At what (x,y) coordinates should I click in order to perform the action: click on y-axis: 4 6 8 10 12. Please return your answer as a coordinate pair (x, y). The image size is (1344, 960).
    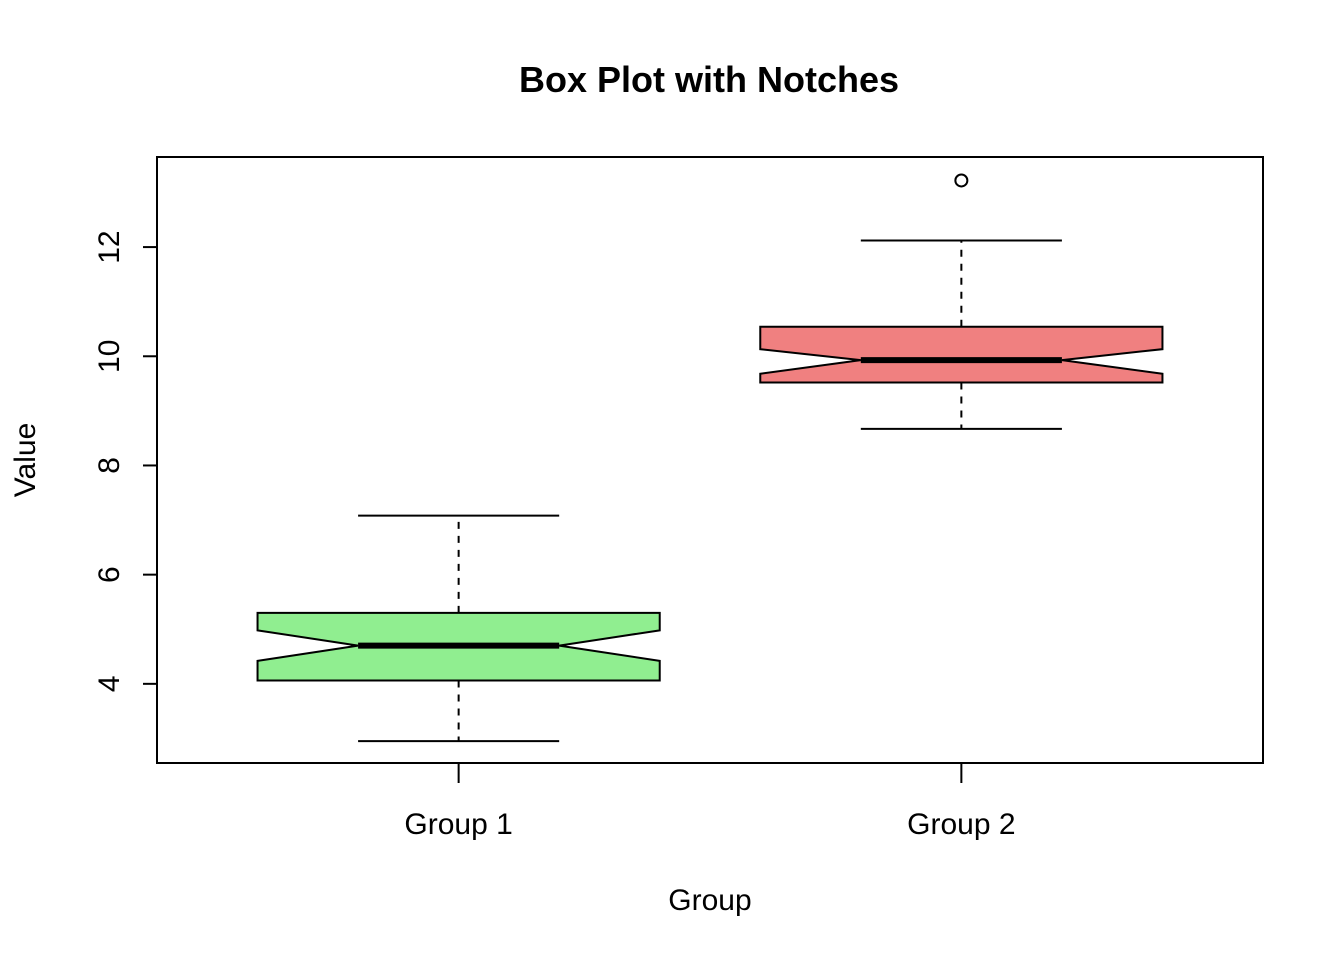
    Looking at the image, I should click on (125, 461).